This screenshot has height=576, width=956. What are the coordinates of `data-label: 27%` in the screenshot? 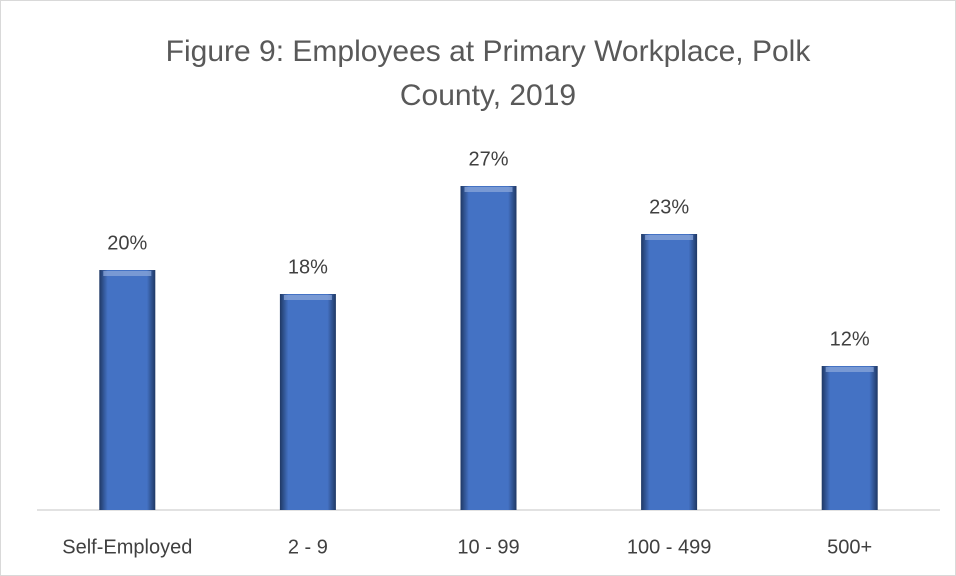 It's located at (488, 159).